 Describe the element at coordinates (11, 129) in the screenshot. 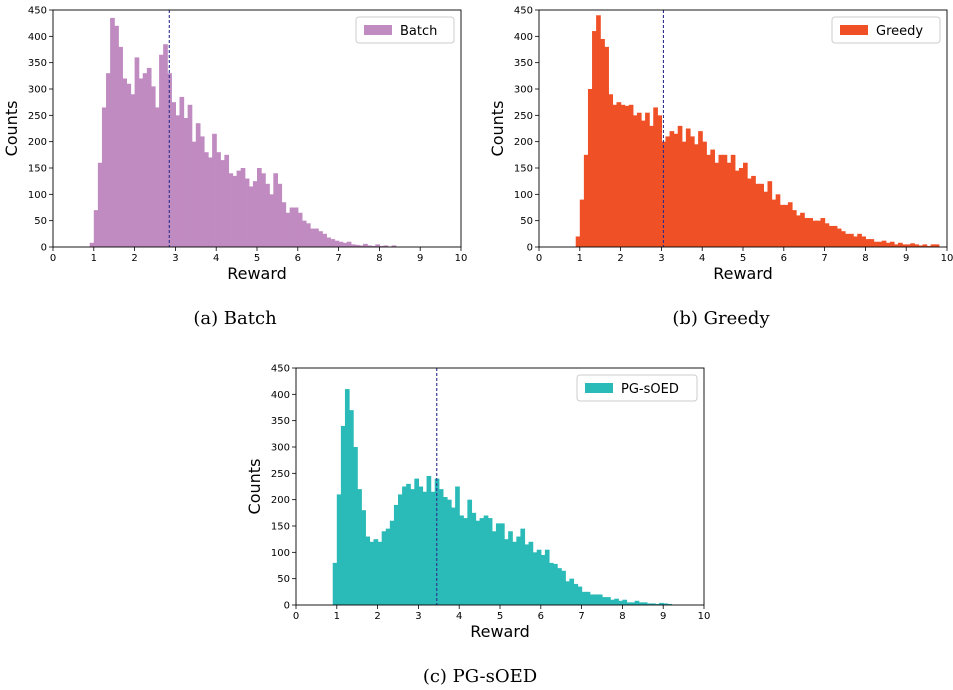

I see `y-axis-title: Counts` at that location.